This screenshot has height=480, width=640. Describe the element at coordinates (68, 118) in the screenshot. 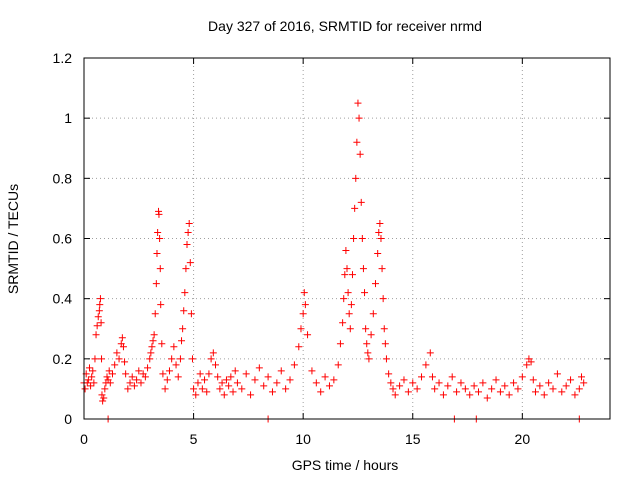

I see `y-tick-label: 1` at that location.